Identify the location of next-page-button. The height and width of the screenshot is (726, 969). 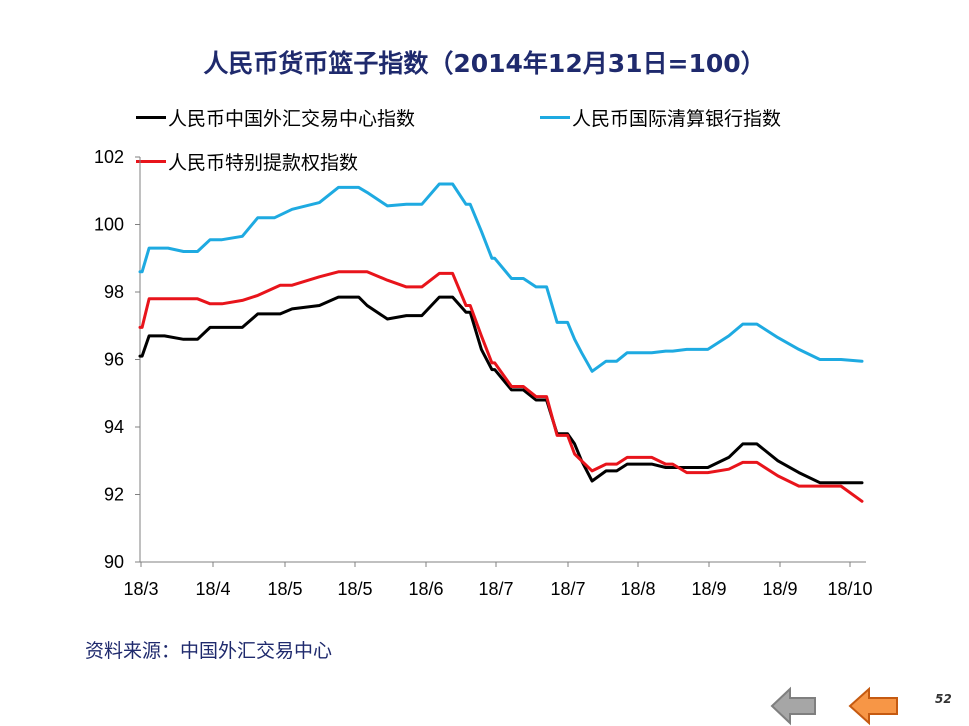
(874, 706).